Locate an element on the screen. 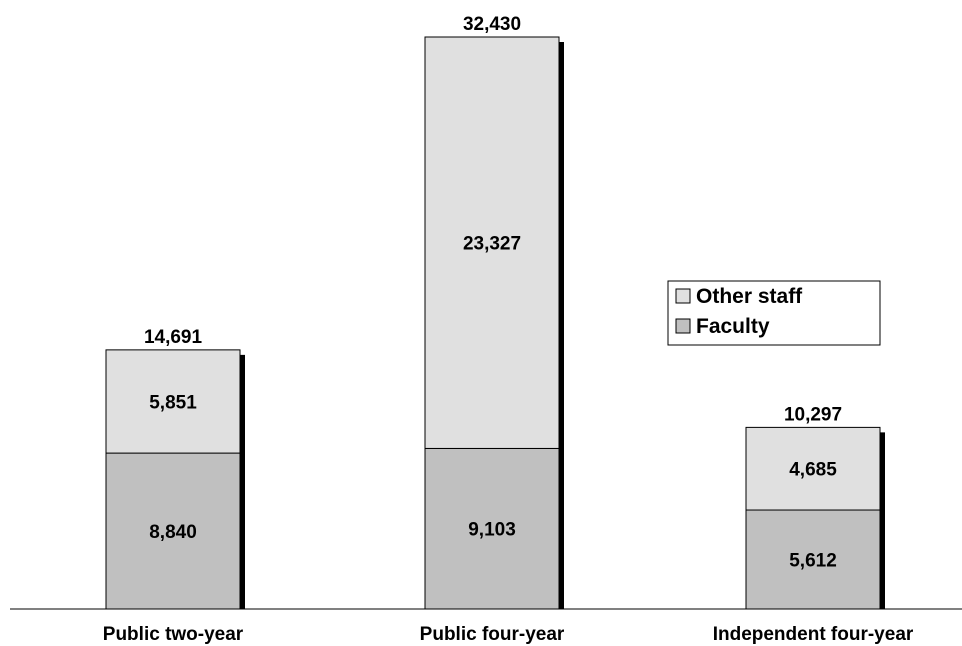 The width and height of the screenshot is (962, 646). category-label-independent-four-year: Independent four-year is located at coordinates (813, 634).